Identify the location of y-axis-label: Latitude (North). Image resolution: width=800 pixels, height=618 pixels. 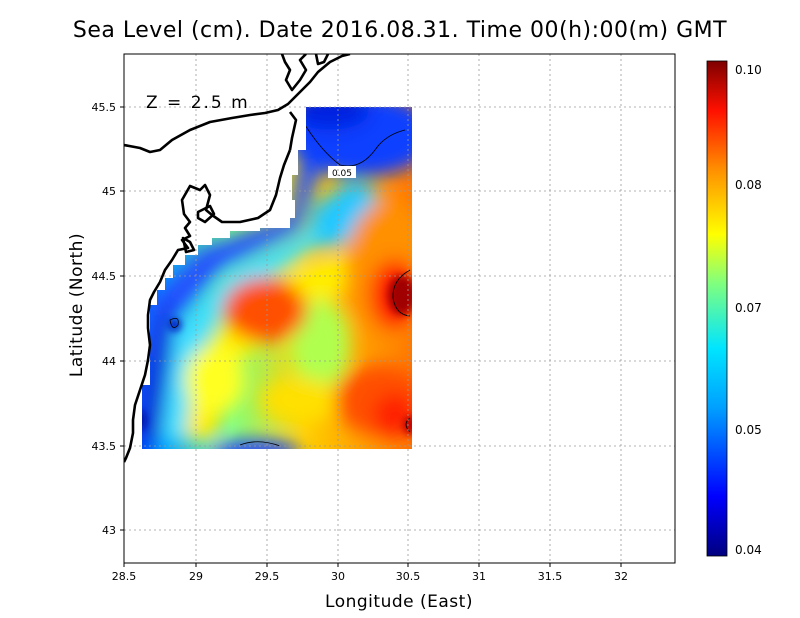
(77, 305).